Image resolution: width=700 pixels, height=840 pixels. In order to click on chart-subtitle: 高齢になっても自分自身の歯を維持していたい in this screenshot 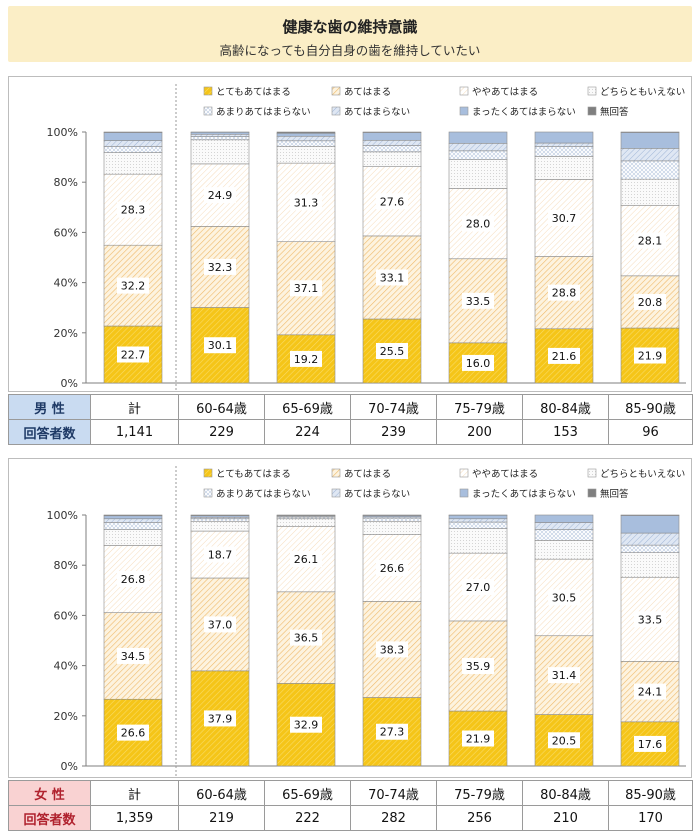, I will do `click(350, 50)`.